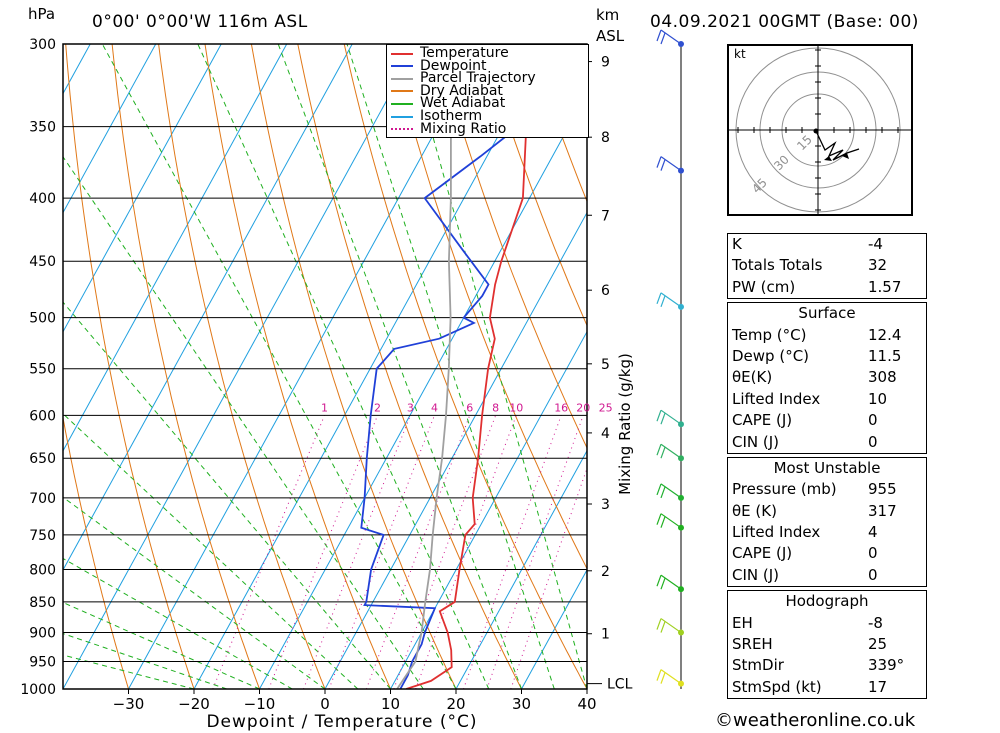 The image size is (1000, 733). Describe the element at coordinates (42, 570) in the screenshot. I see `pressure-tick-label: 800` at that location.